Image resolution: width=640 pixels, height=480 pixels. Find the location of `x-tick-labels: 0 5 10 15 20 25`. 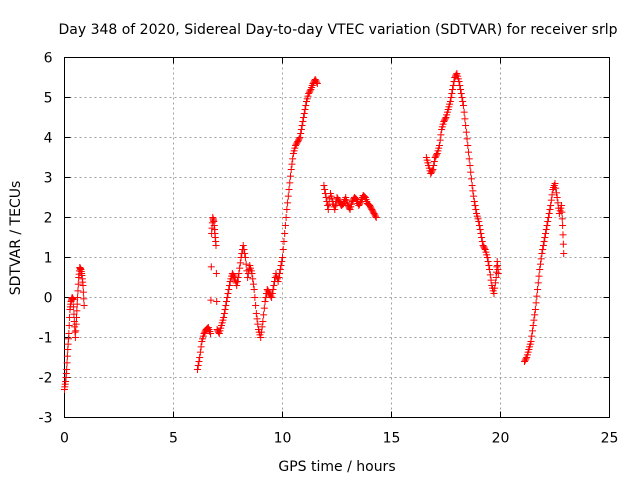

x-tick-labels: 0 5 10 15 20 25 is located at coordinates (339, 439).